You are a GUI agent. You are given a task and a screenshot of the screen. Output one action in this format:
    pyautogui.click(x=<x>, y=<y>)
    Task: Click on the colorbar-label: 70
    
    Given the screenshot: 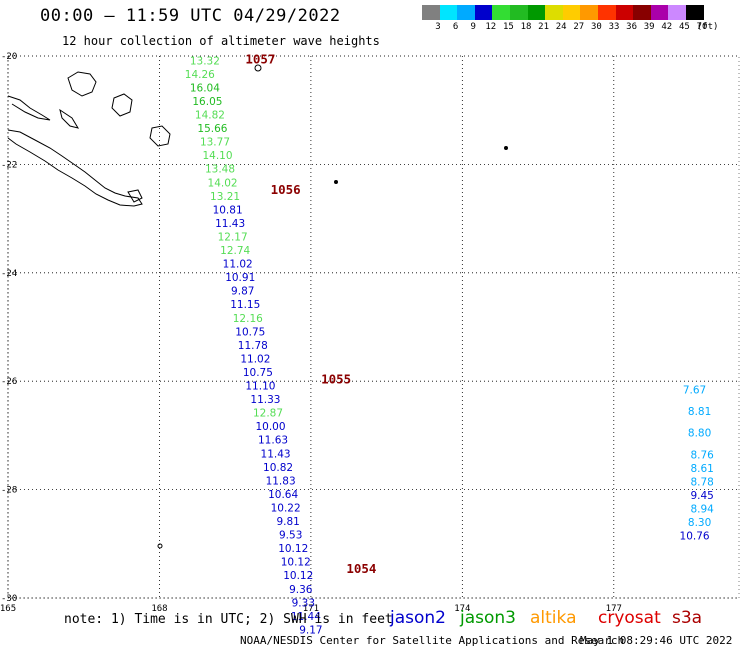 What is the action you would take?
    pyautogui.click(x=702, y=27)
    